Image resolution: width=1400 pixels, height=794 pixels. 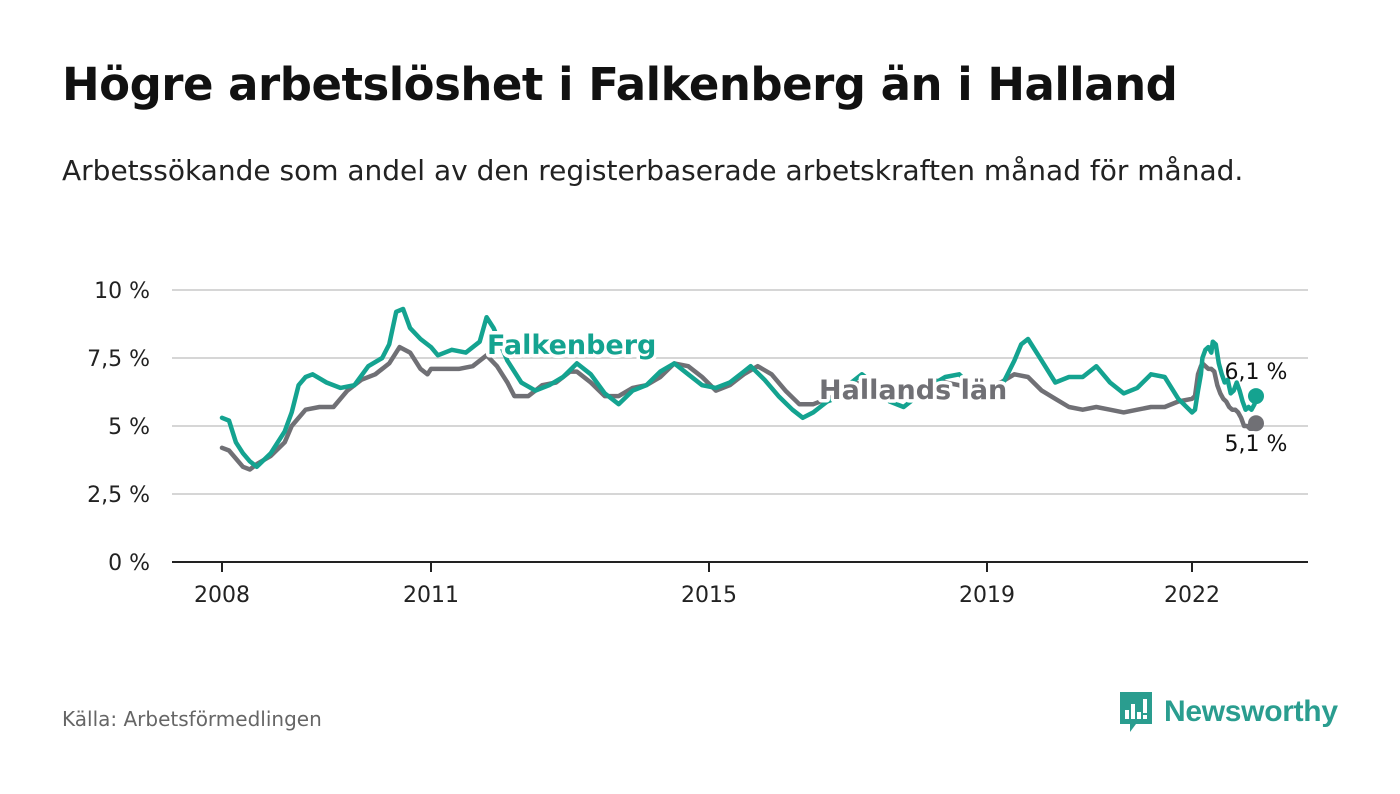 I want to click on end-label-falkenberg: 6,1 %, so click(x=1256, y=372).